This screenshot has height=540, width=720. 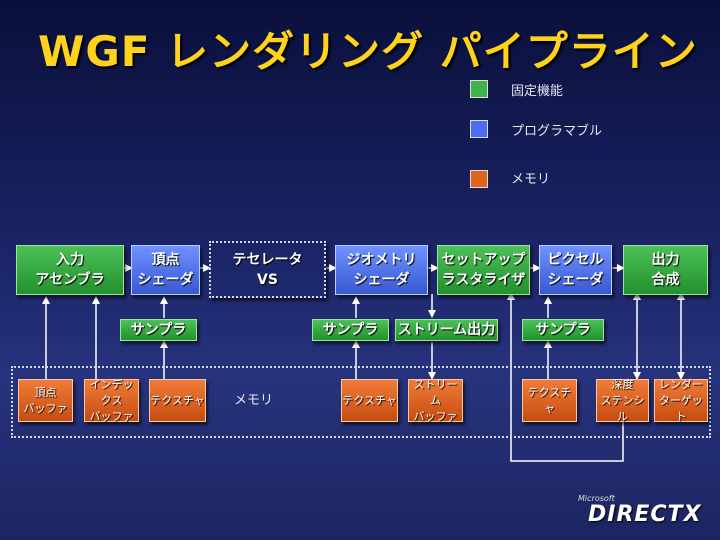 I want to click on memory-region-label: メモリ, so click(x=254, y=400).